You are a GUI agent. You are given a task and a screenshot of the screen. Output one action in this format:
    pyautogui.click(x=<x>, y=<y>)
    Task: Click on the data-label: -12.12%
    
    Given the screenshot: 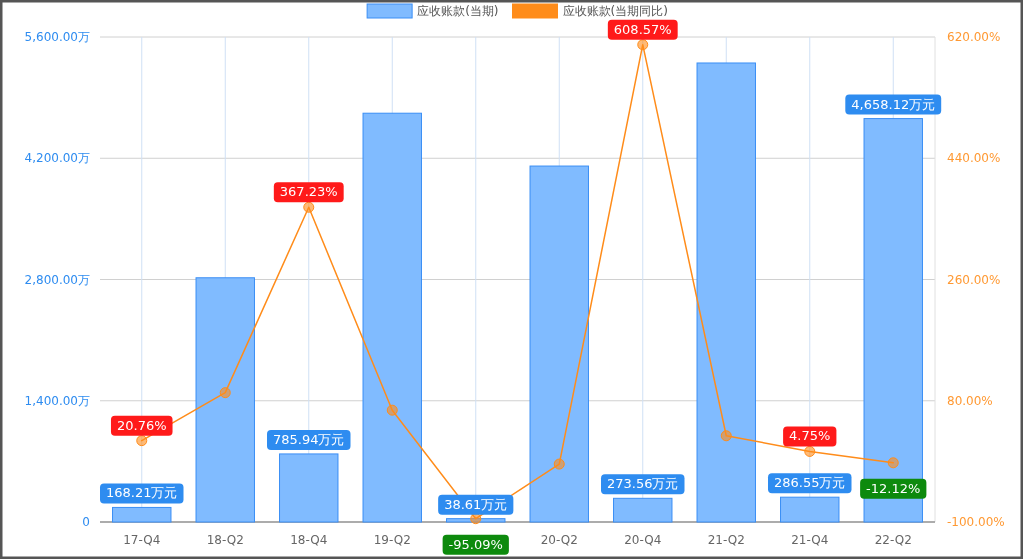 What is the action you would take?
    pyautogui.click(x=893, y=488)
    